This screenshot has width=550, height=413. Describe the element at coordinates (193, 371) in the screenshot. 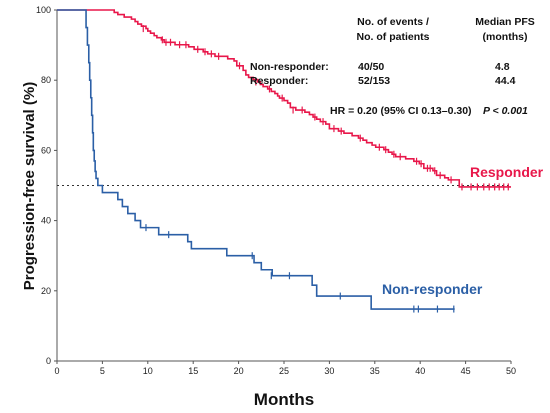

I see `x-tick-label: 15` at that location.